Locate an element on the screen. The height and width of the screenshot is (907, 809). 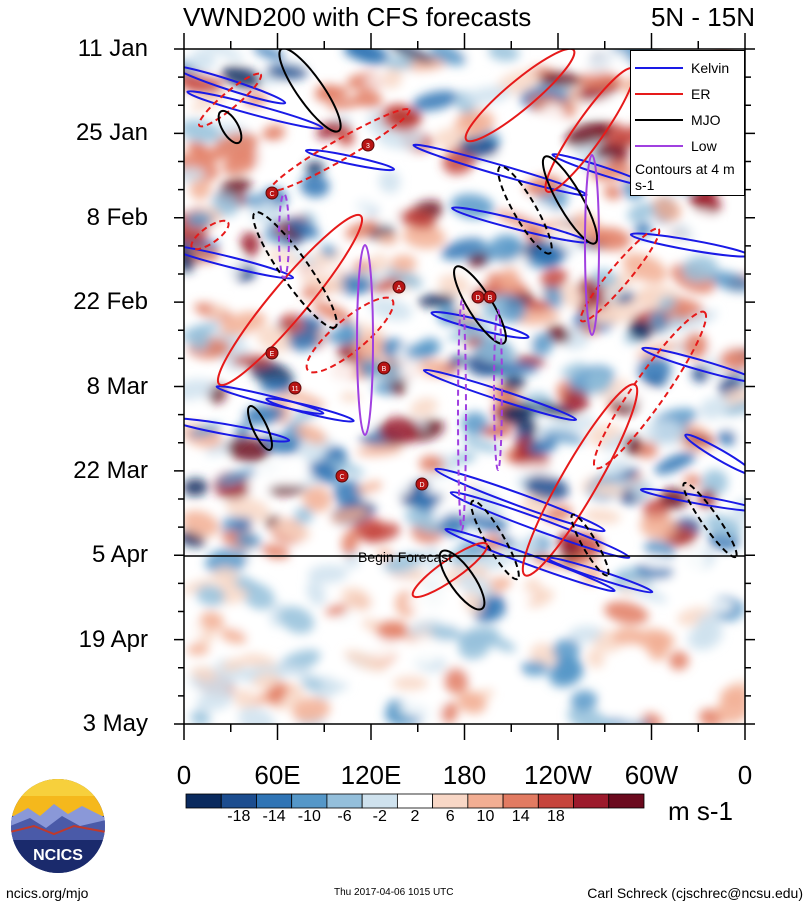
y-tick-label: 22 Feb is located at coordinates (110, 302).